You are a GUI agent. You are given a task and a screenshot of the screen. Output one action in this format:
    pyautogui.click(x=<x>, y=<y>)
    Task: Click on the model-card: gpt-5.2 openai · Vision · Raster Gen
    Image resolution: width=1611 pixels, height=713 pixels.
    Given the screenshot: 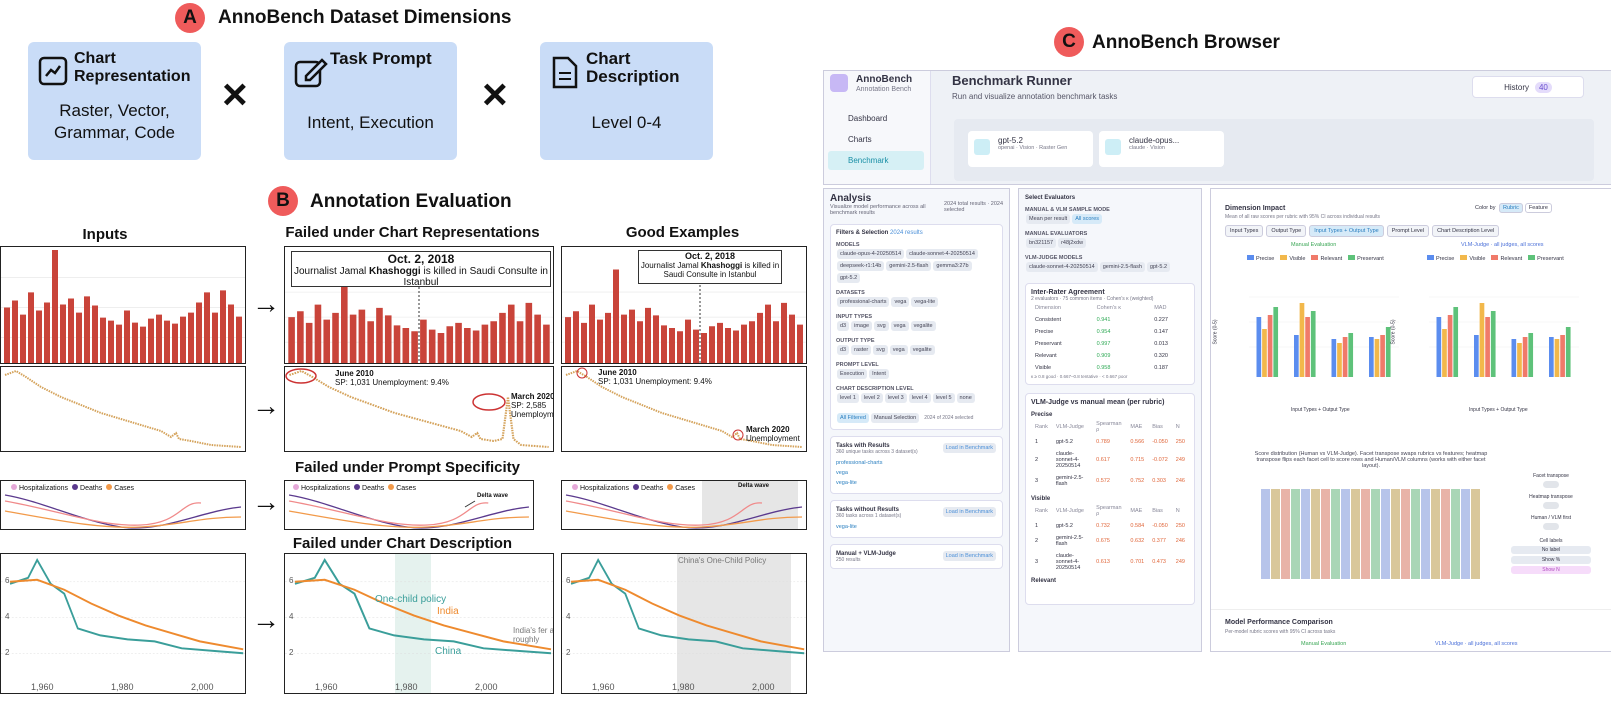 What is the action you would take?
    pyautogui.click(x=1030, y=149)
    